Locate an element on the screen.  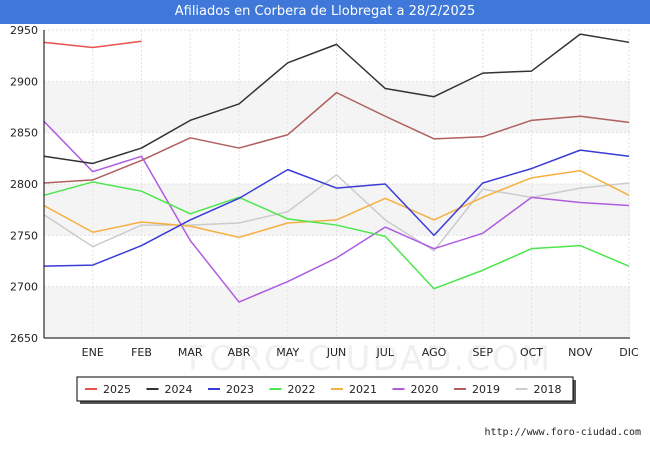
x-tick-label: ENE is located at coordinates (93, 352).